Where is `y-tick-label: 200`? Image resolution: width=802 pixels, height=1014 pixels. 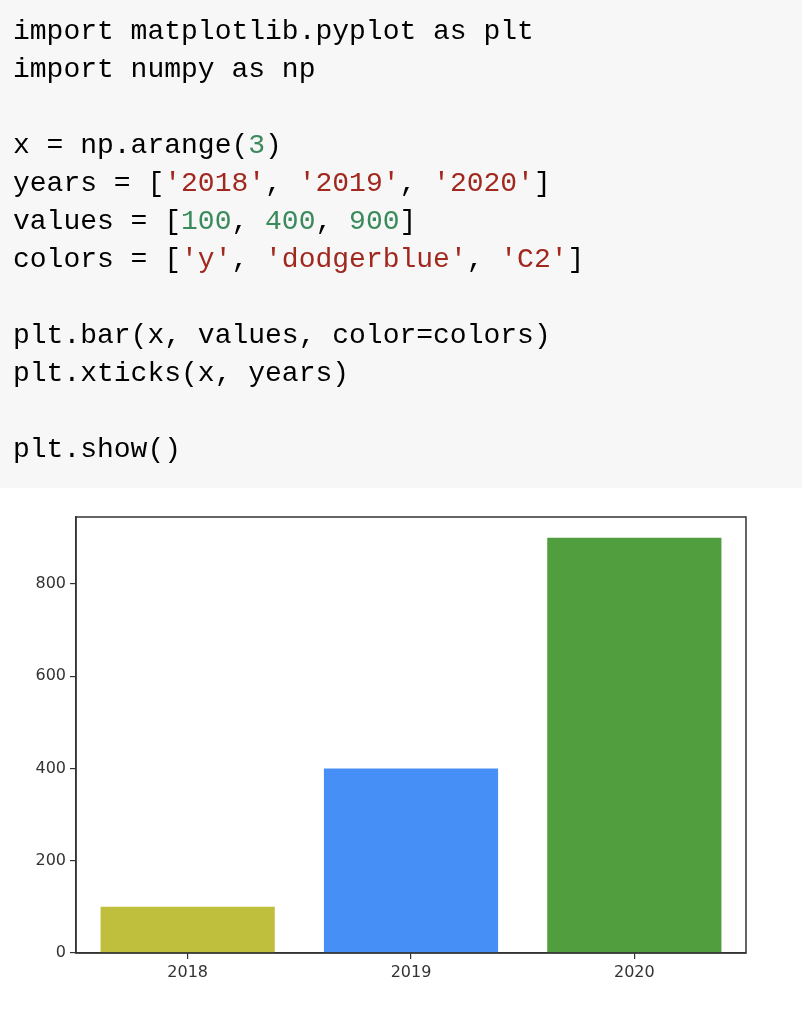 y-tick-label: 200 is located at coordinates (50, 859).